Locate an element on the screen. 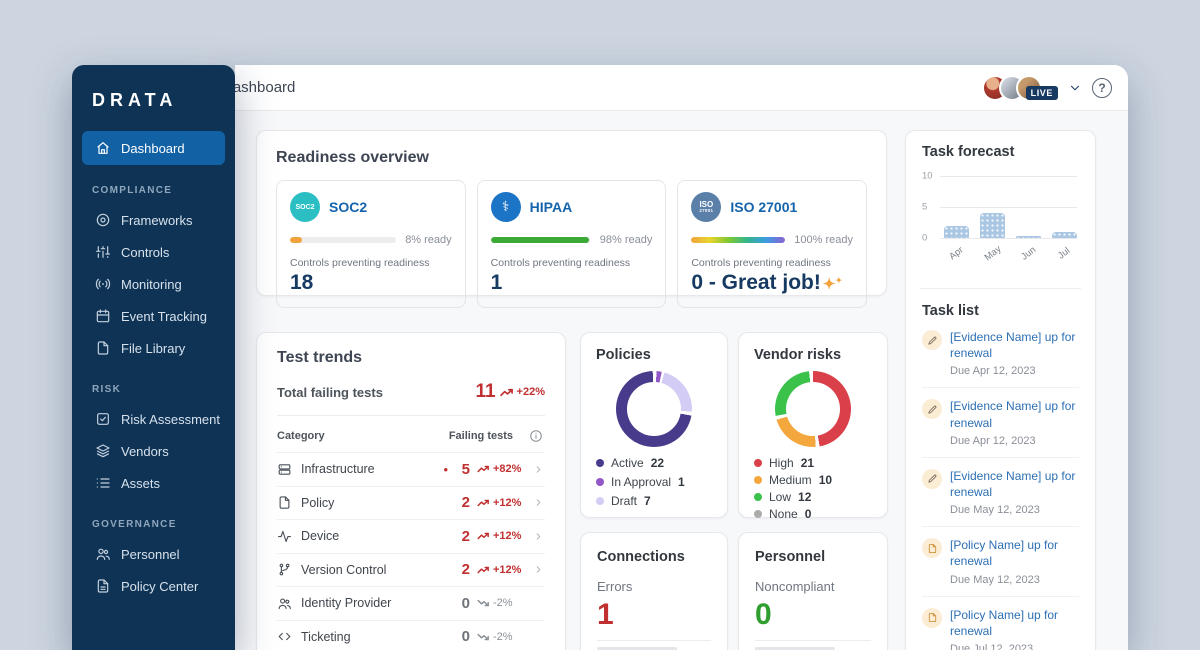 Image resolution: width=1200 pixels, height=650 pixels. controls-value: 1 is located at coordinates (496, 282).